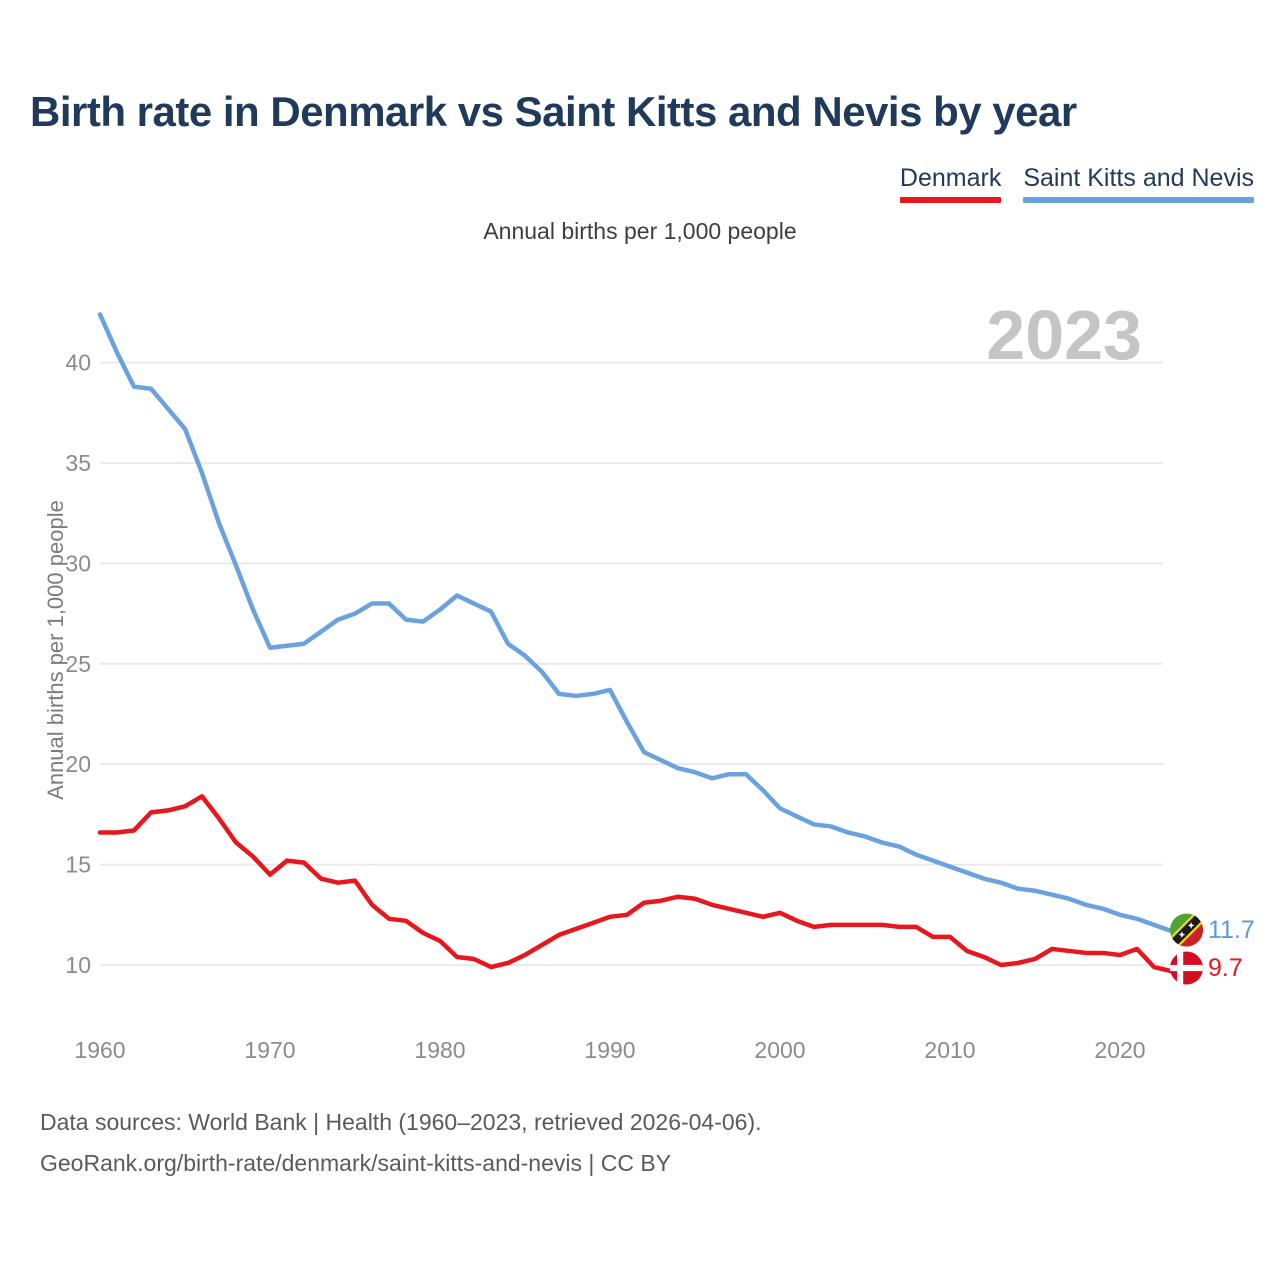  I want to click on x-tick-label: 1990, so click(609, 1050).